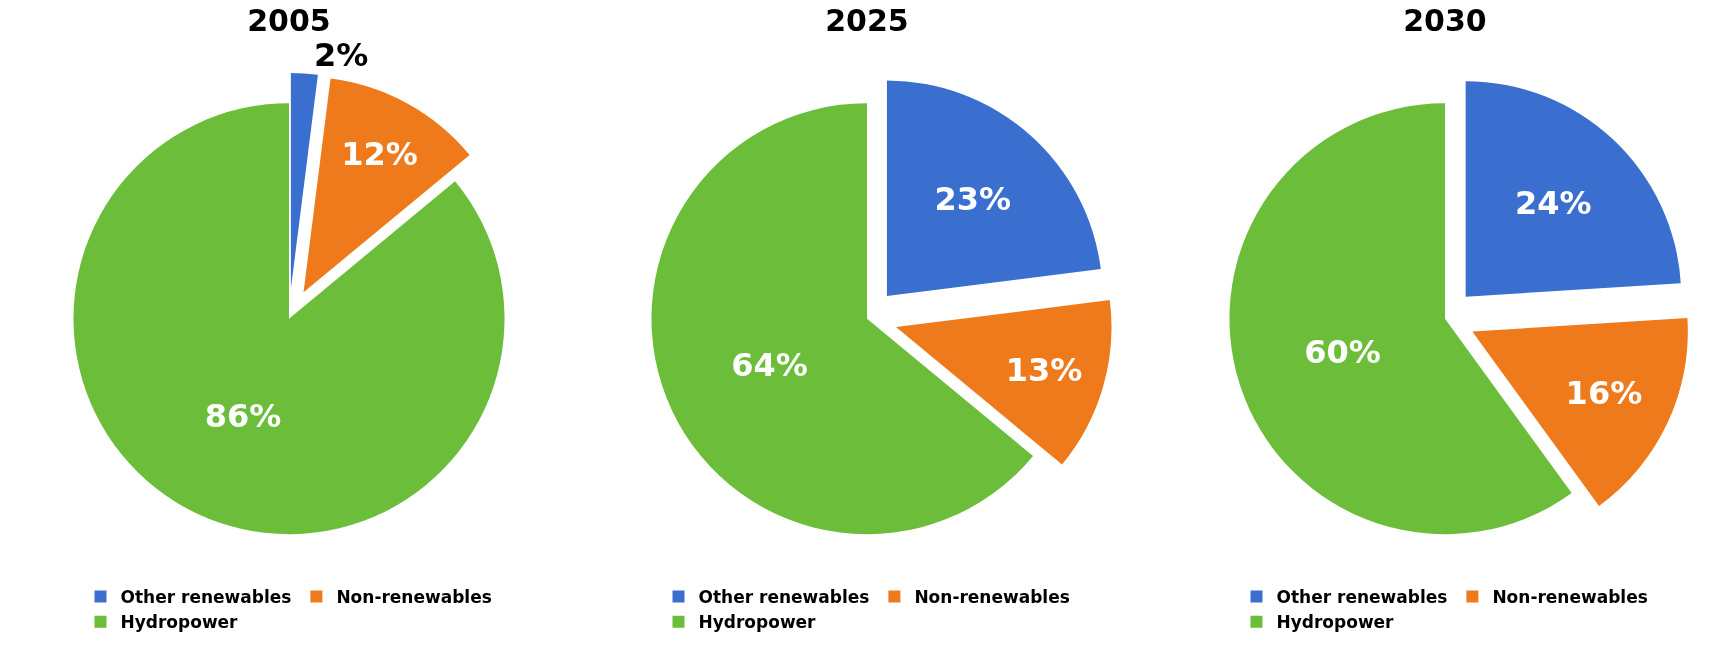 The height and width of the screenshot is (650, 1735). Describe the element at coordinates (243, 416) in the screenshot. I see `data-label: 86%` at that location.